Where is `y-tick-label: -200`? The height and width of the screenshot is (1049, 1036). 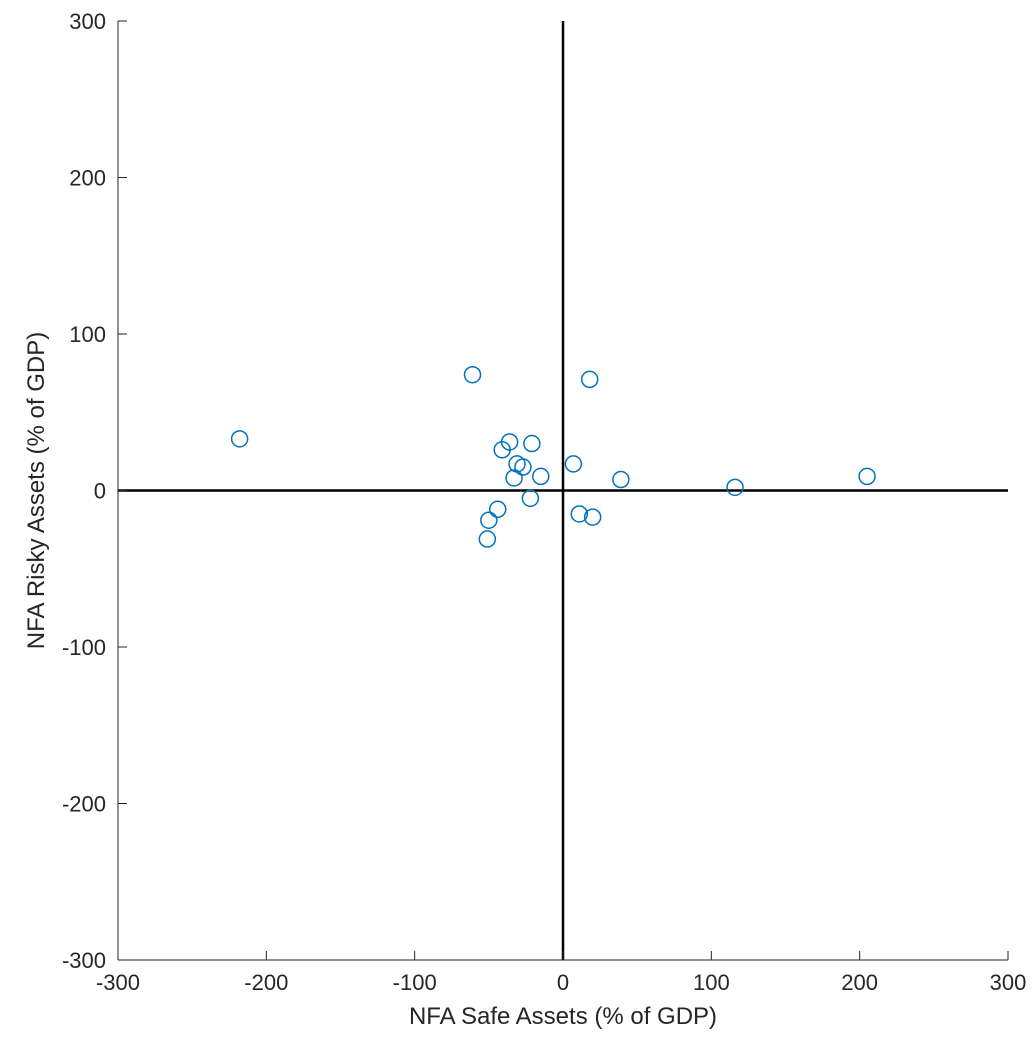 y-tick-label: -200 is located at coordinates (84, 804).